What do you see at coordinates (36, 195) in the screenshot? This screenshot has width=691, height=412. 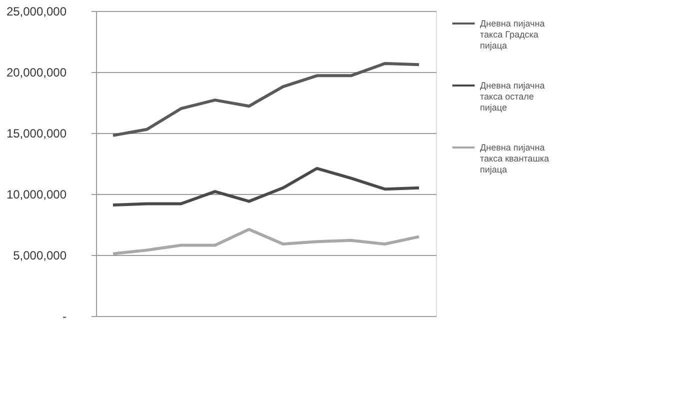 I see `y-tick-label: 10,000,000` at bounding box center [36, 195].